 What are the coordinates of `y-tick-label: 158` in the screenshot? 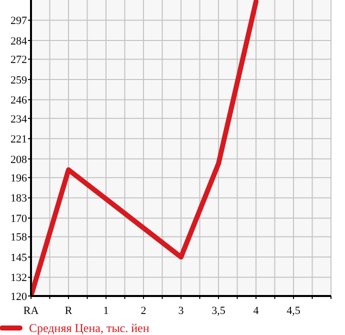 It's located at (19, 238).